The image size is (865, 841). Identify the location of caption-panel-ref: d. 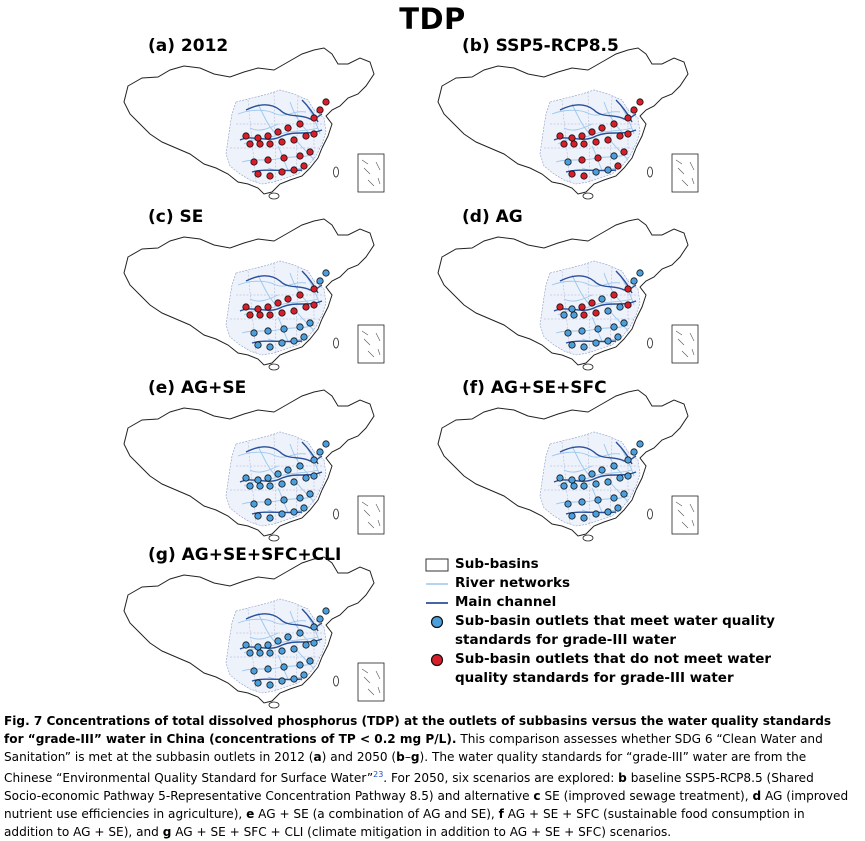
(757, 796).